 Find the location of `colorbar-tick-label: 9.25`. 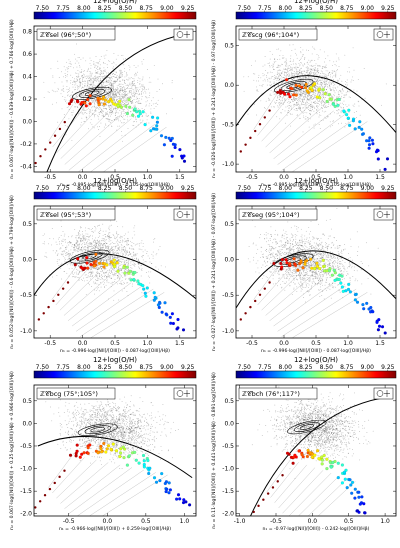

colorbar-tick-label: 9.25 is located at coordinates (188, 188).